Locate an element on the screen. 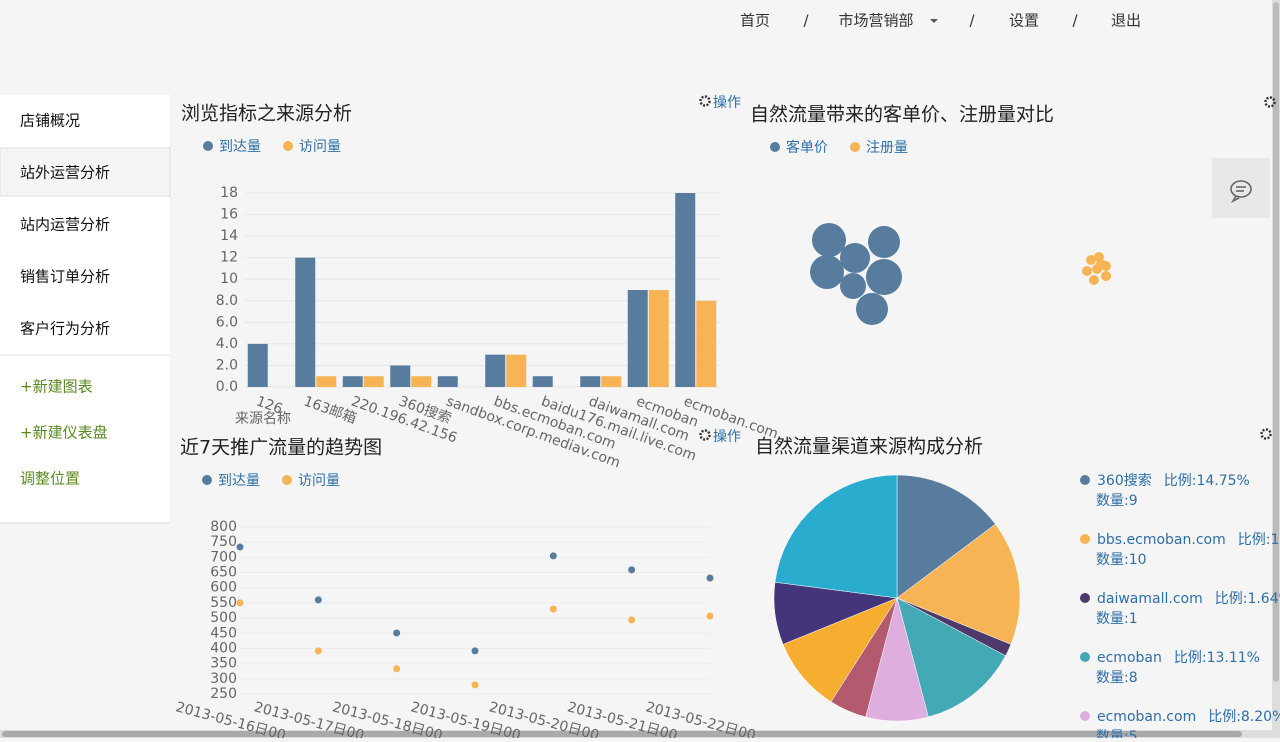  menu-item: 客户行为分析 is located at coordinates (65, 329).